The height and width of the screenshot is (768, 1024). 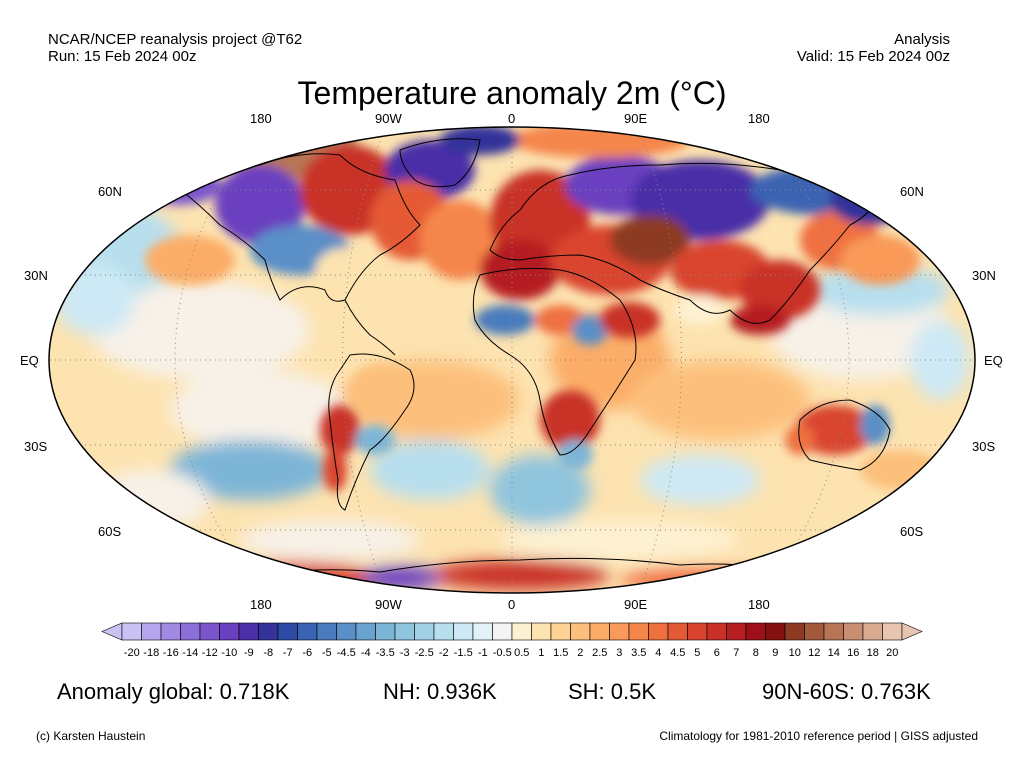 I want to click on lat-label-left-30n: 30N, so click(x=36, y=275).